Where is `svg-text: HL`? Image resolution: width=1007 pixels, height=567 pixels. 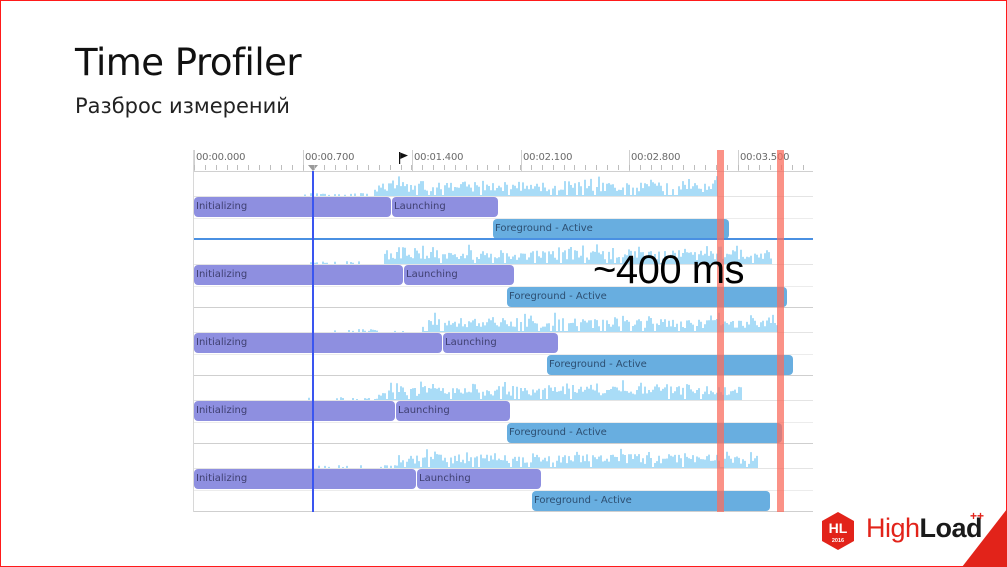
svg-text: HL is located at coordinates (838, 528).